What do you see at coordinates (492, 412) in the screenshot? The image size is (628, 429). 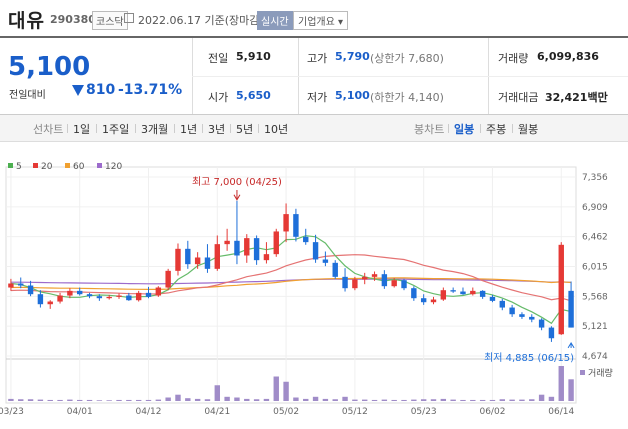 I see `x-tick-label: 06/02` at bounding box center [492, 412].